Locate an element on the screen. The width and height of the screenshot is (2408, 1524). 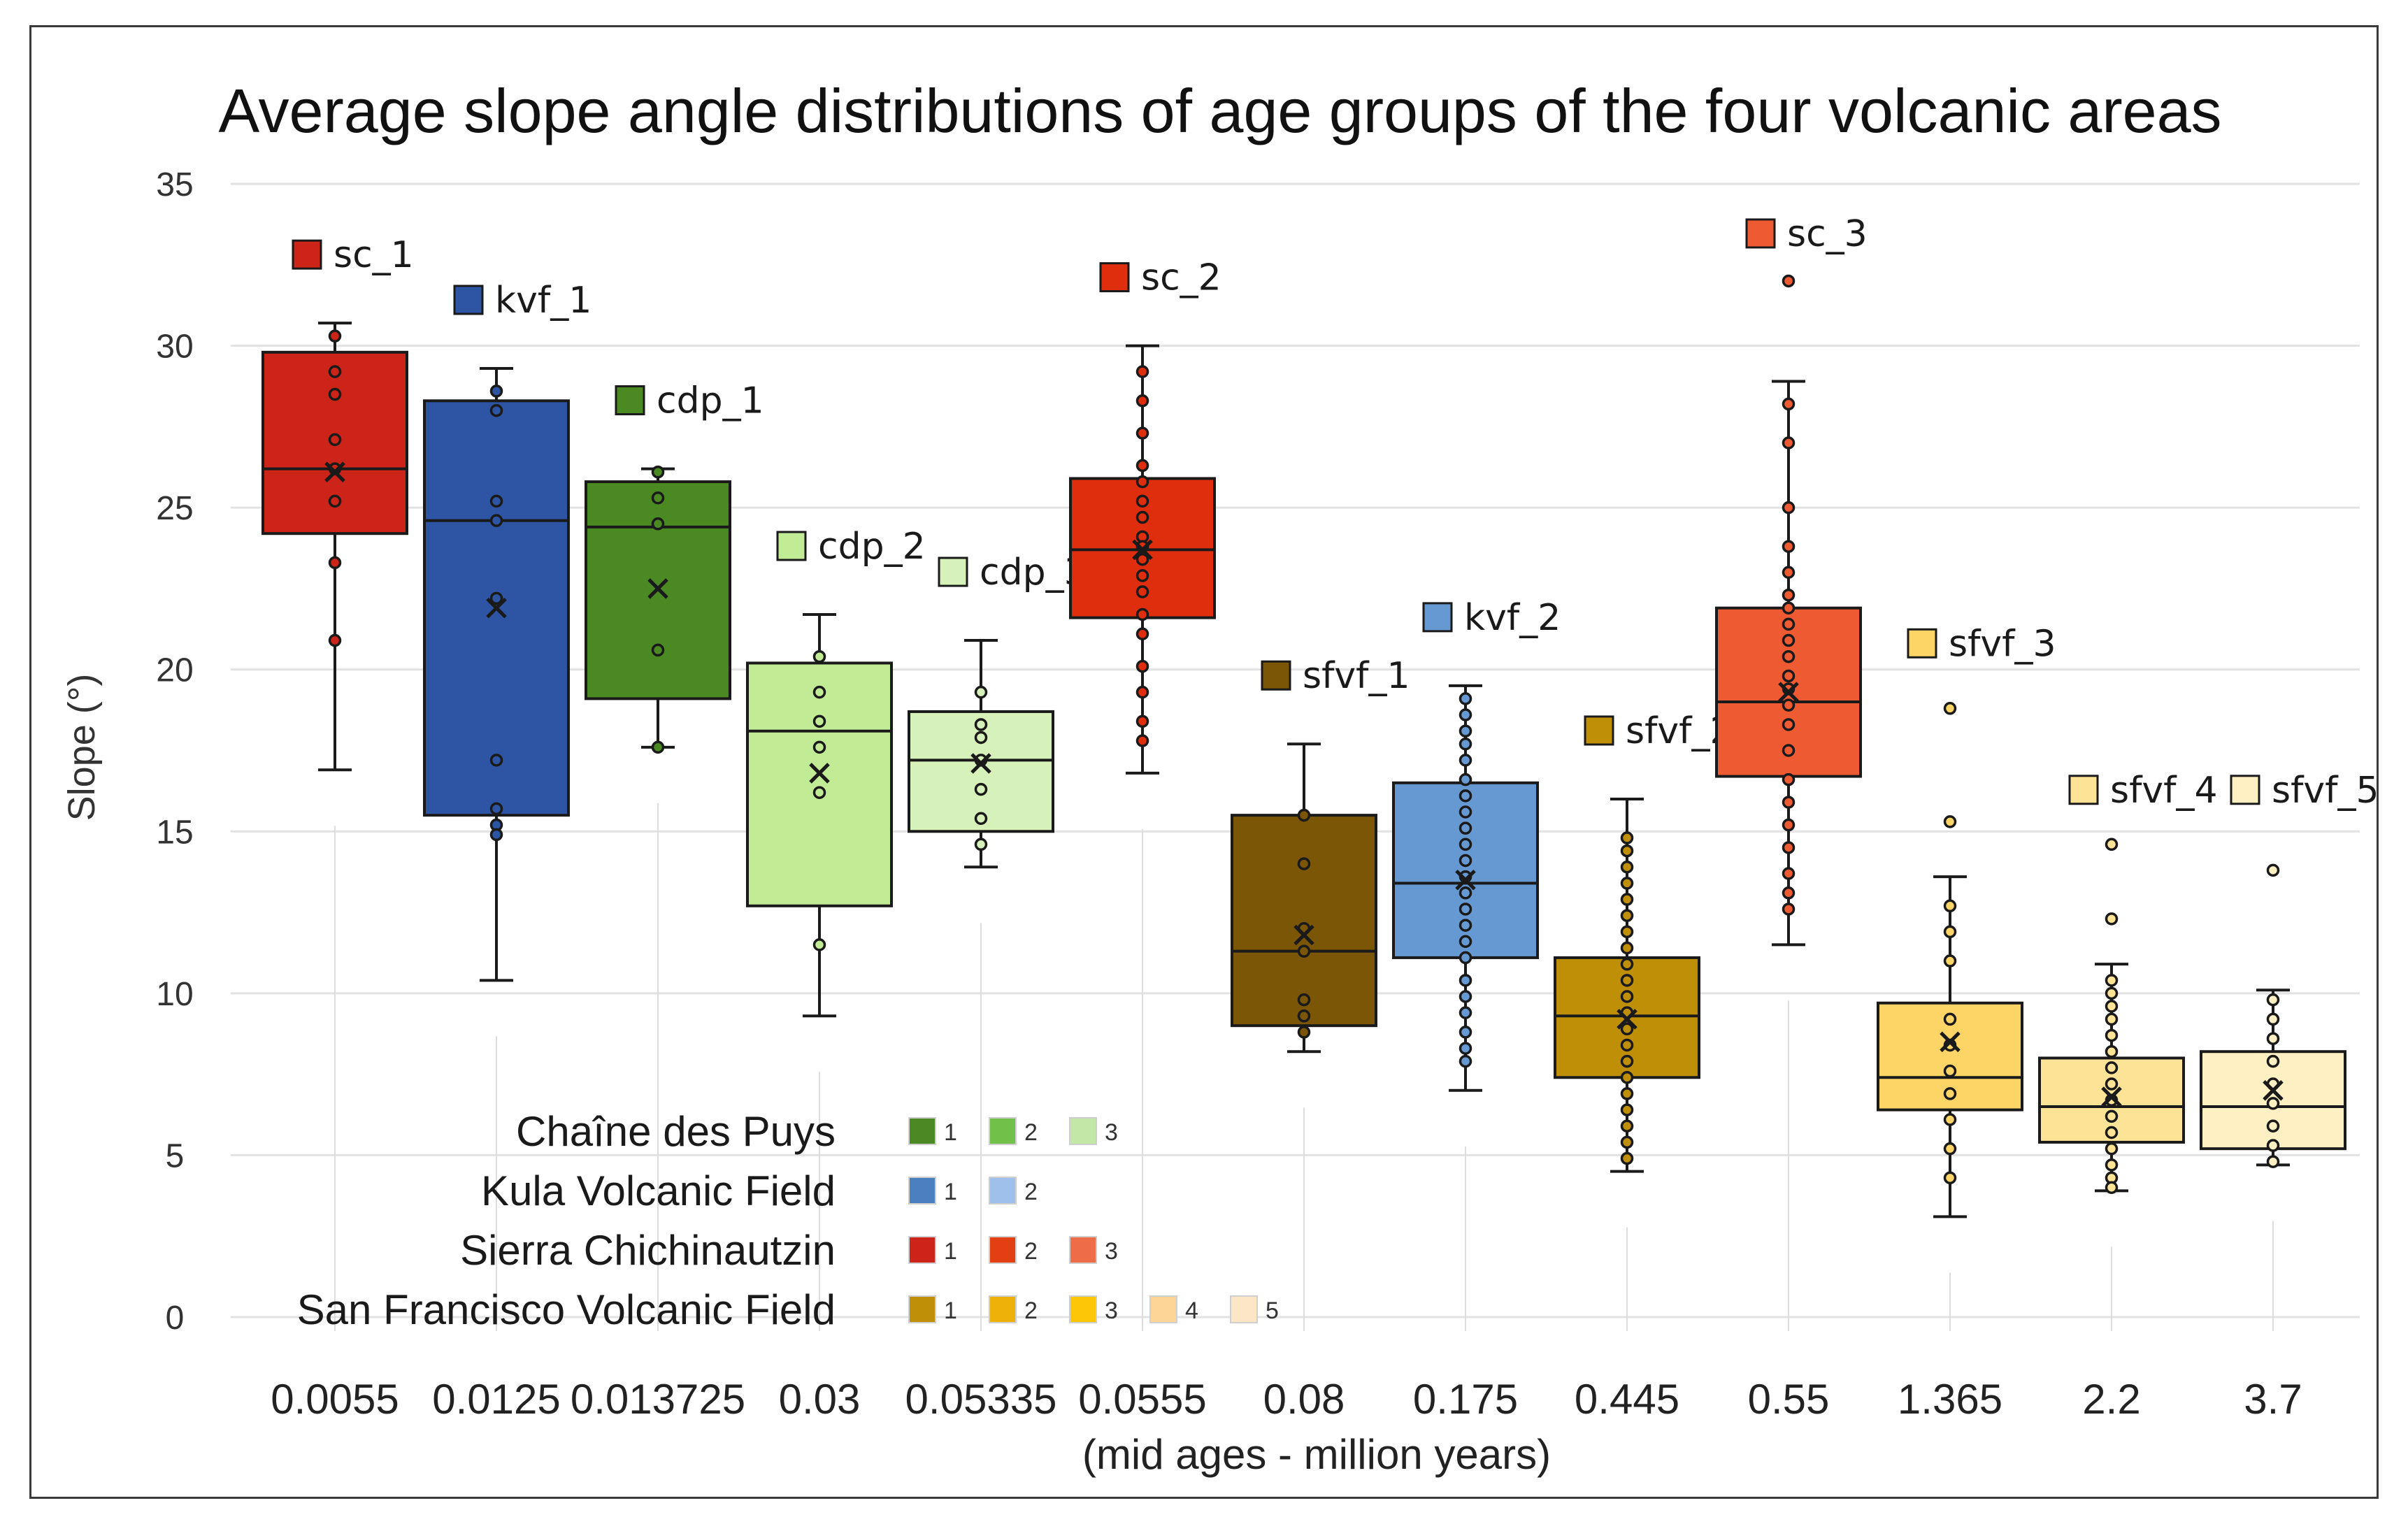
x-tick-label: 1.365 is located at coordinates (1950, 1399).